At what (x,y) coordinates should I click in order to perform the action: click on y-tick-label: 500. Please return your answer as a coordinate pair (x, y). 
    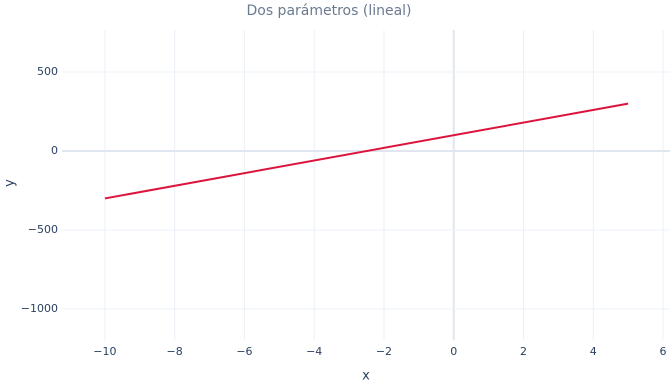
    Looking at the image, I should click on (47, 71).